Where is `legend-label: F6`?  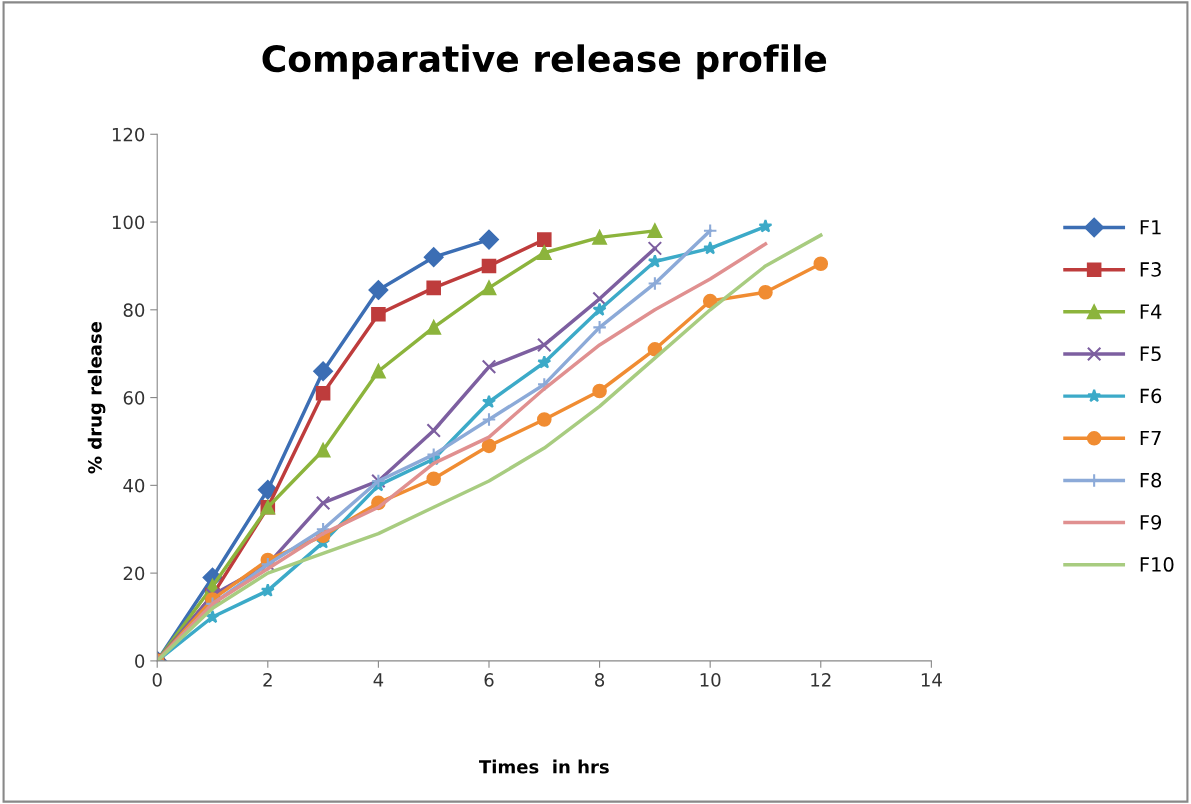 legend-label: F6 is located at coordinates (1151, 396).